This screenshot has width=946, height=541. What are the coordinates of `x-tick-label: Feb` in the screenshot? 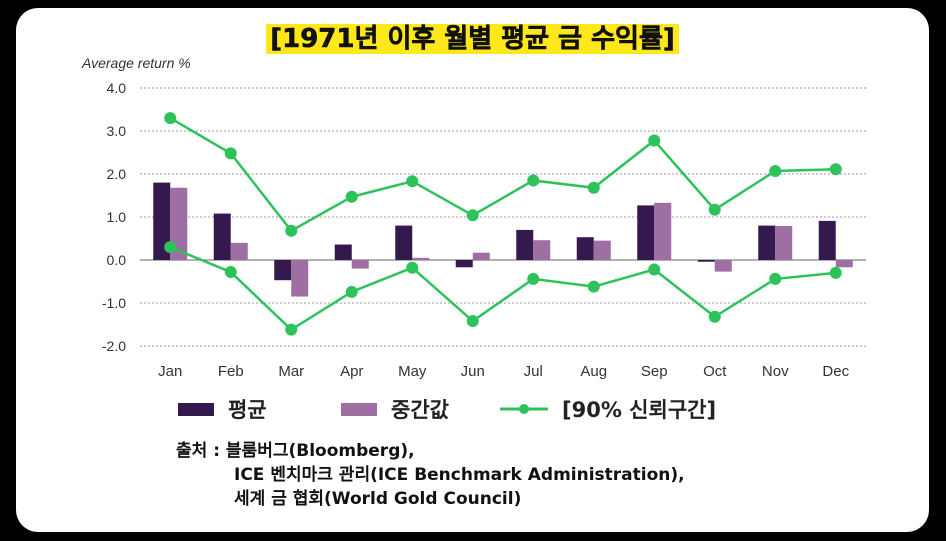 It's located at (231, 371).